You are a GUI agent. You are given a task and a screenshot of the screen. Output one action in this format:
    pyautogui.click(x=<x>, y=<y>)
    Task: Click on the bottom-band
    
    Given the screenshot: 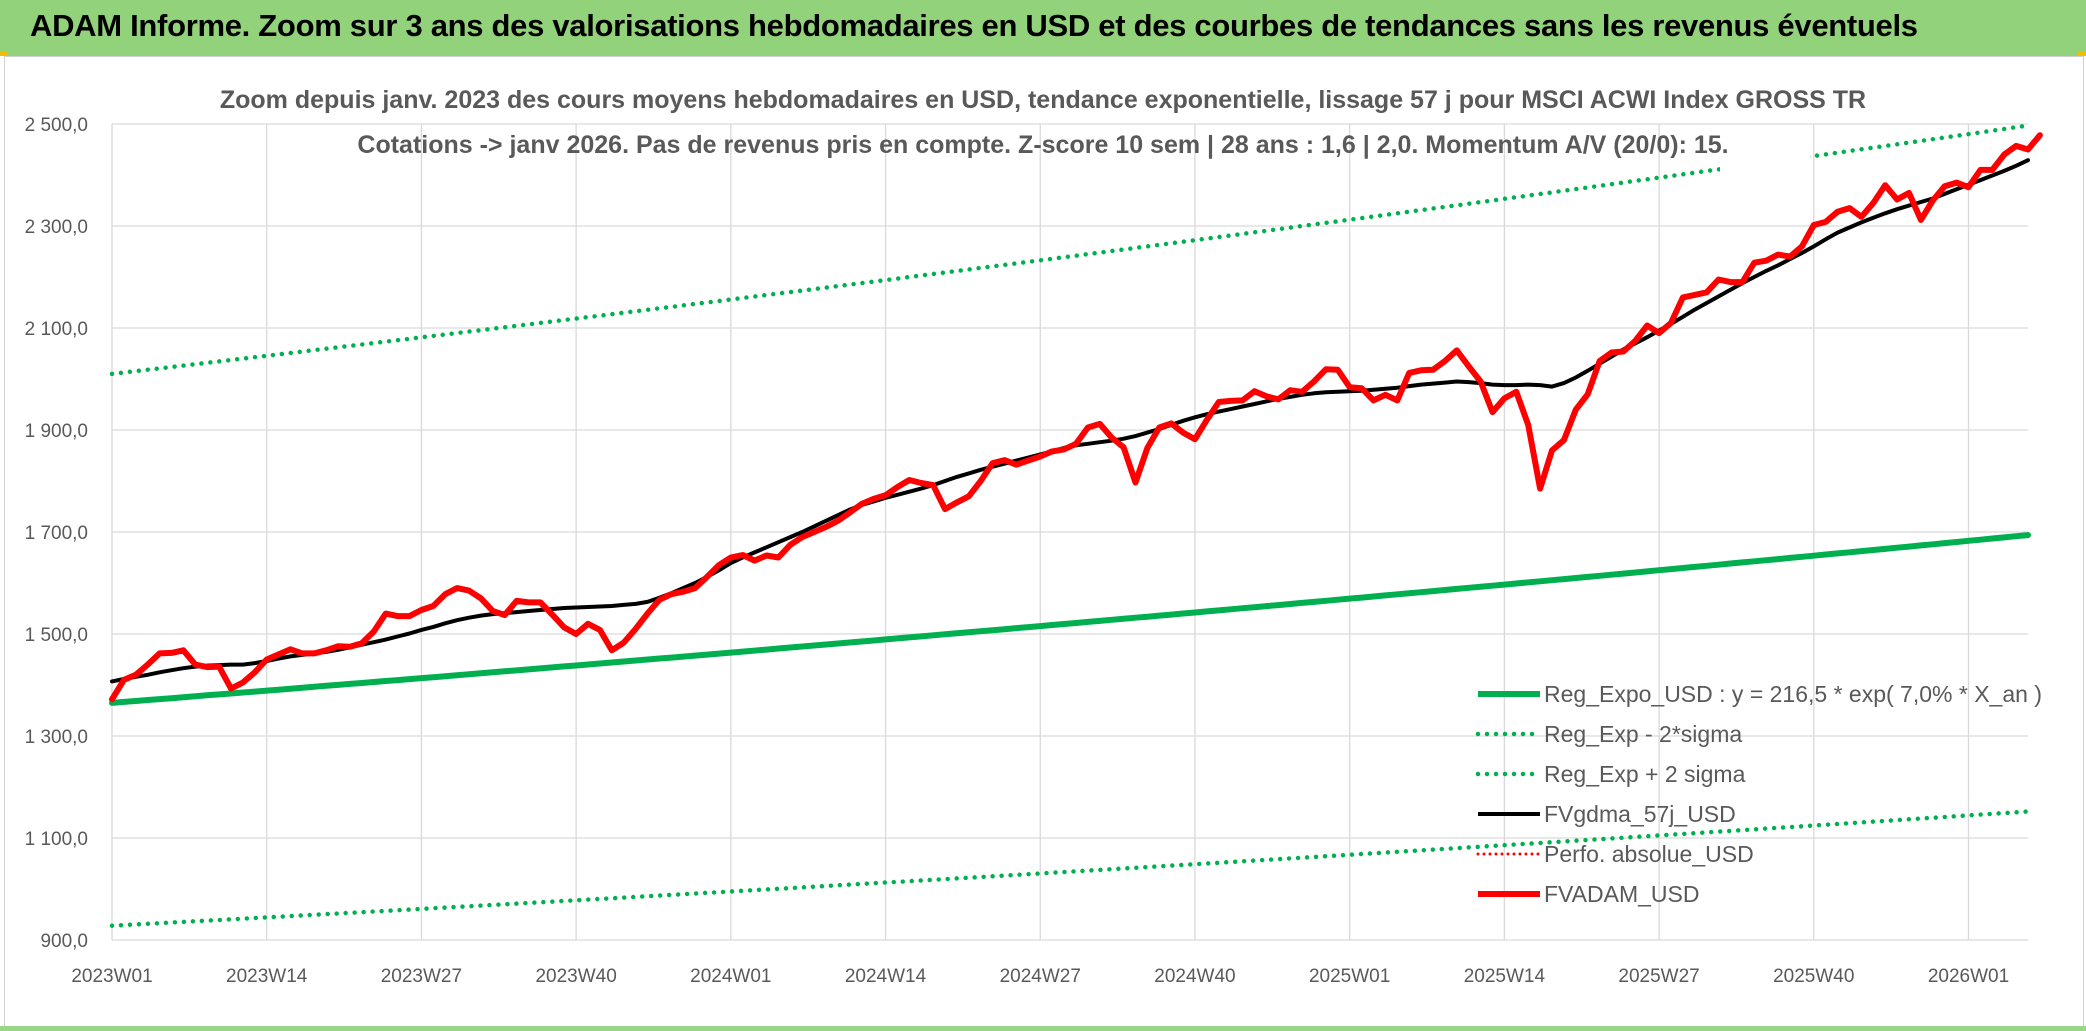 What is the action you would take?
    pyautogui.click(x=1043, y=1028)
    